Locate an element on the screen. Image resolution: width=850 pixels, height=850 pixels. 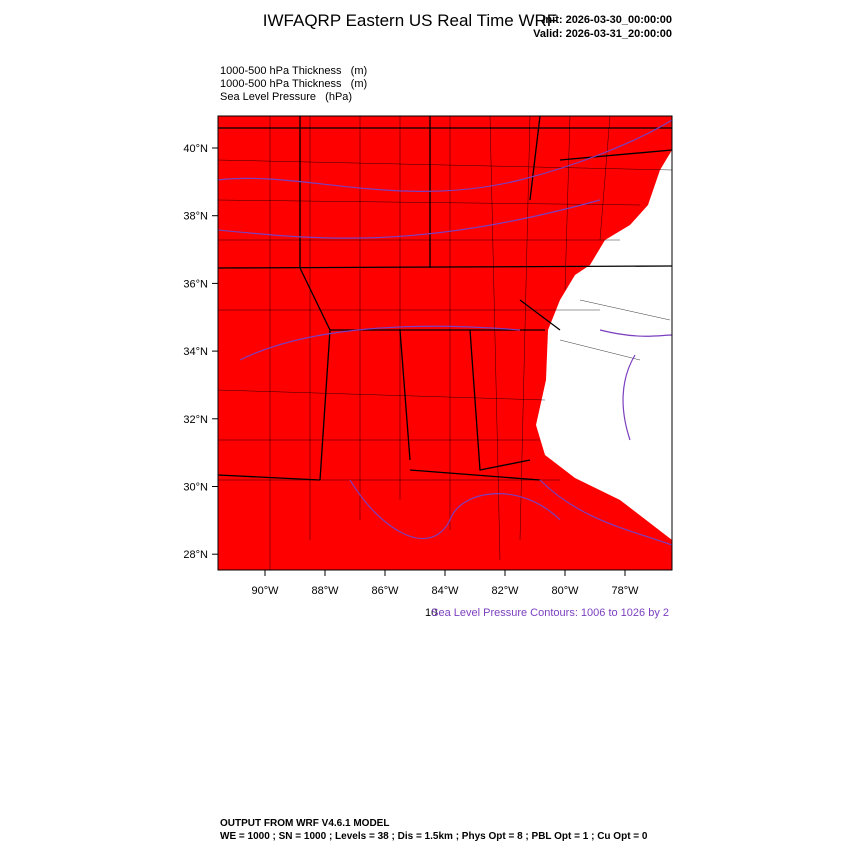
lat-label: 34°N is located at coordinates (195, 352).